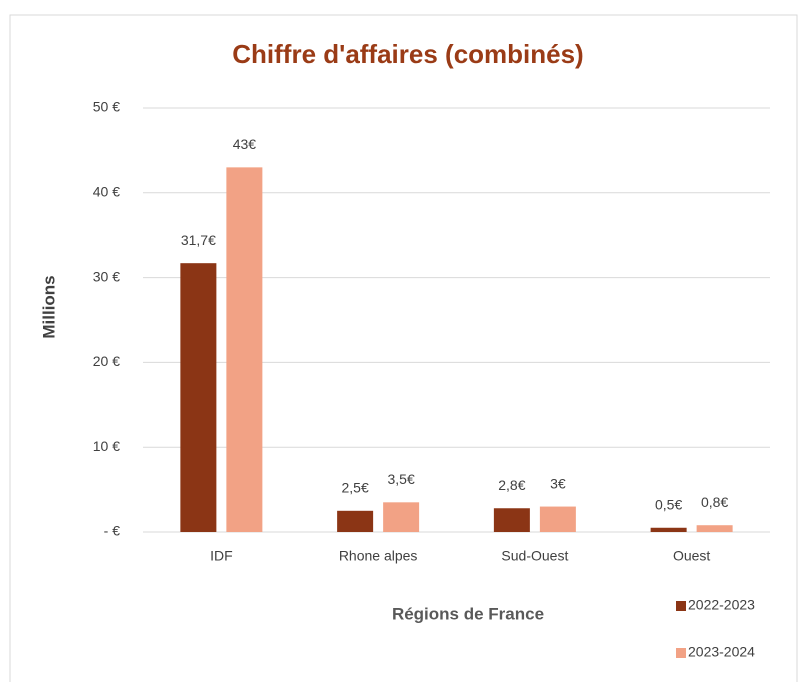 This screenshot has width=798, height=682. I want to click on y-tick-label: 50 €, so click(106, 107).